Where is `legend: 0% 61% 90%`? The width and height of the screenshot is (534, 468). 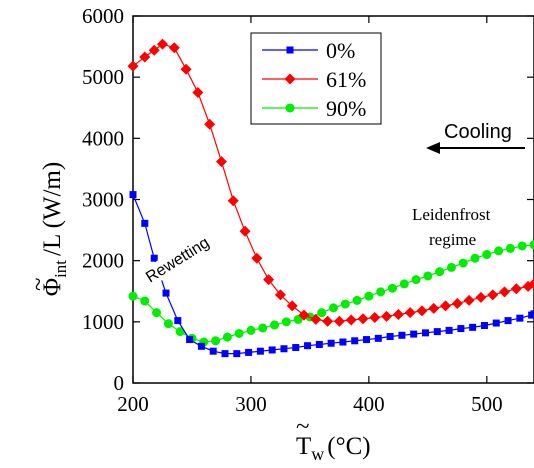
legend: 0% 61% 90% is located at coordinates (316, 78).